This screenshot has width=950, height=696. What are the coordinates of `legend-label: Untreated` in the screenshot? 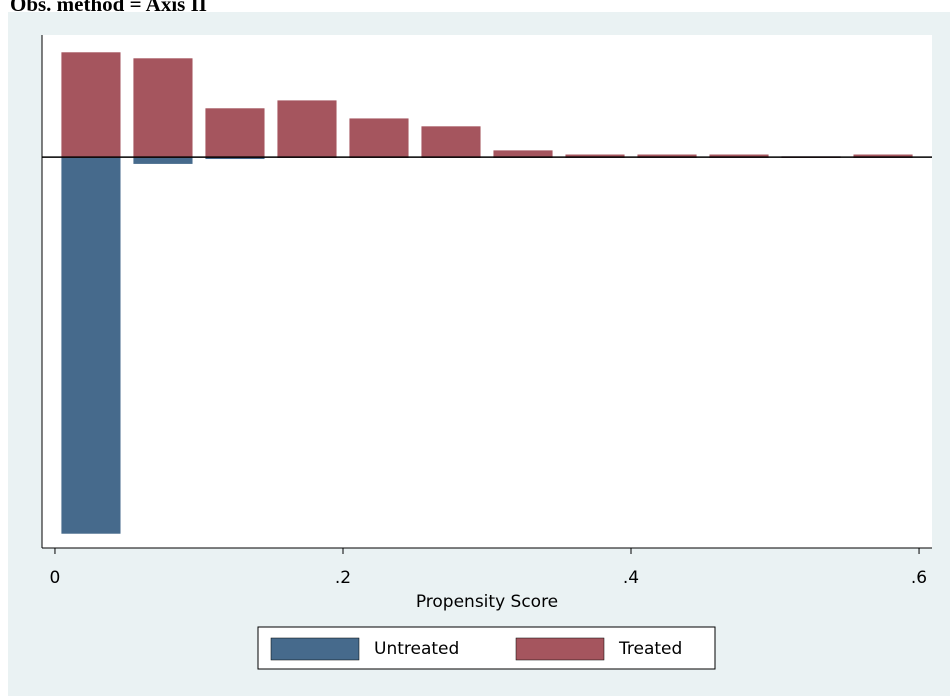 It's located at (416, 649).